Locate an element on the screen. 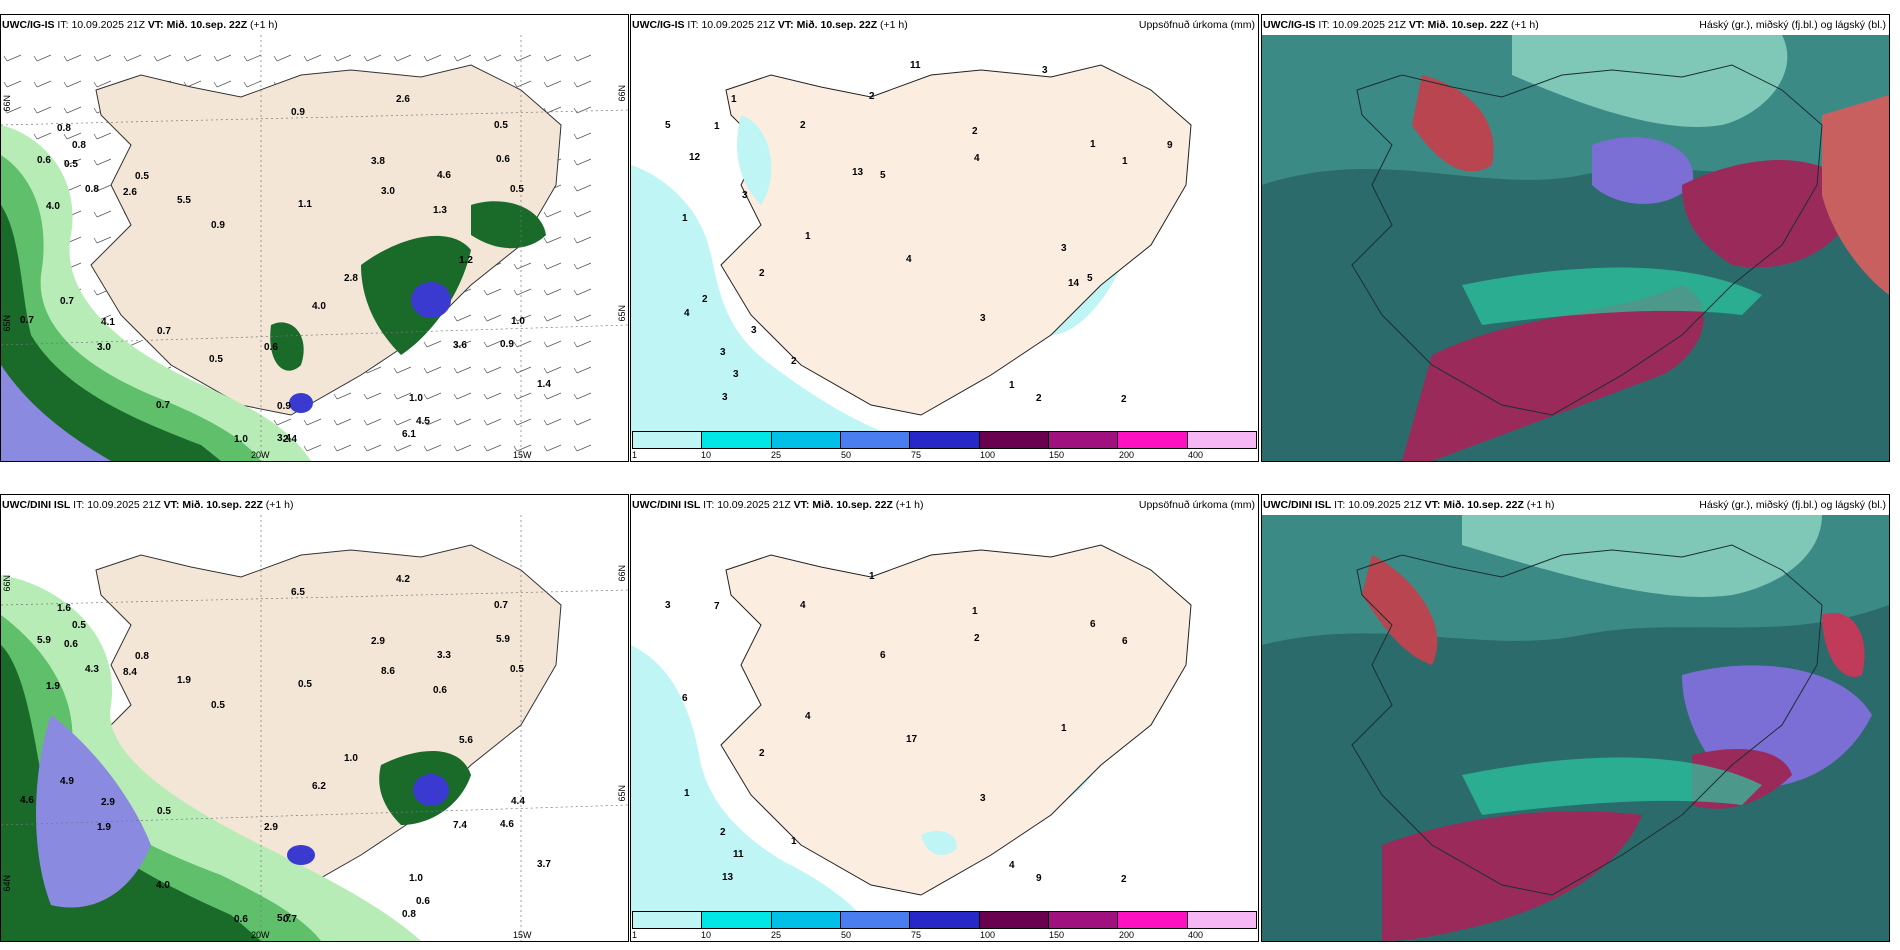  precip-value-label: 0.9 is located at coordinates (298, 112).